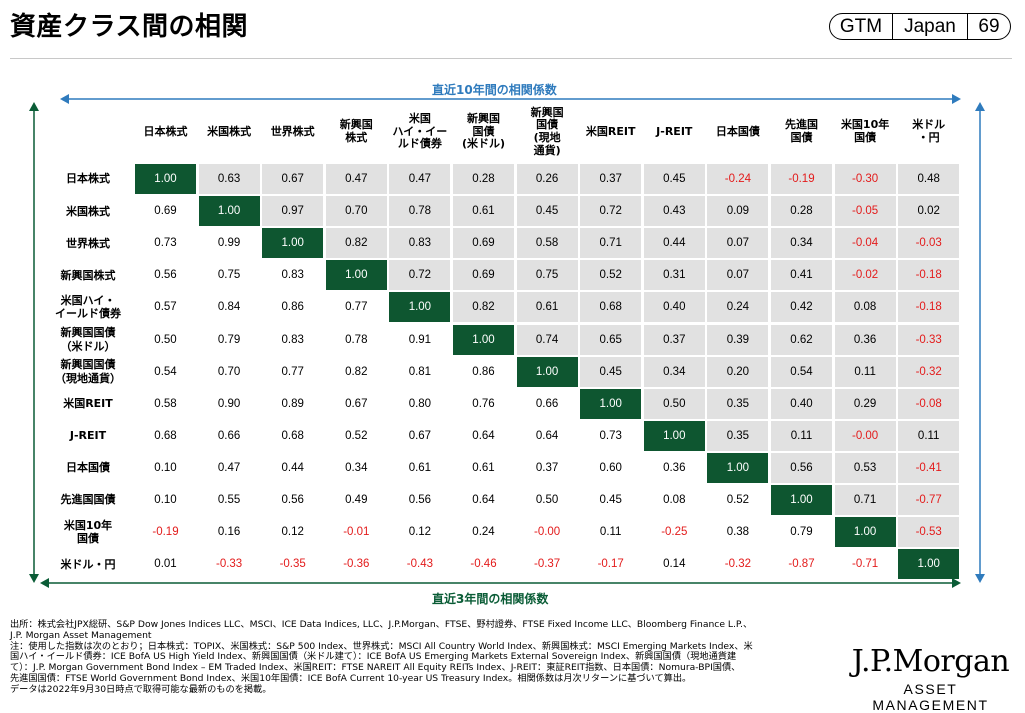 This screenshot has height=713, width=1025. What do you see at coordinates (483, 179) in the screenshot?
I see `correlation-cell: 0.28` at bounding box center [483, 179].